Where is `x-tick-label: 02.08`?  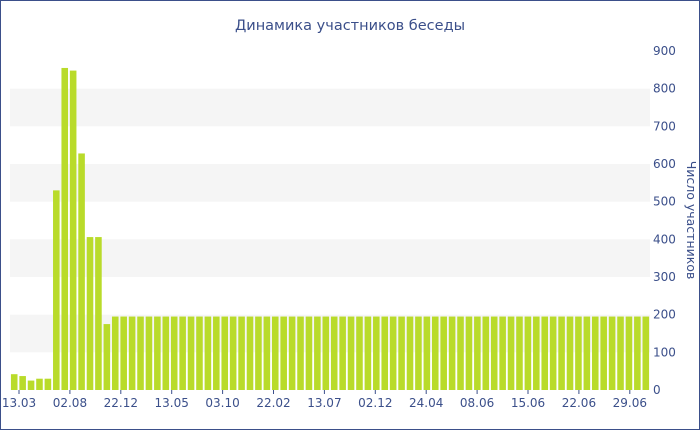 x-tick-label: 02.08 is located at coordinates (70, 403).